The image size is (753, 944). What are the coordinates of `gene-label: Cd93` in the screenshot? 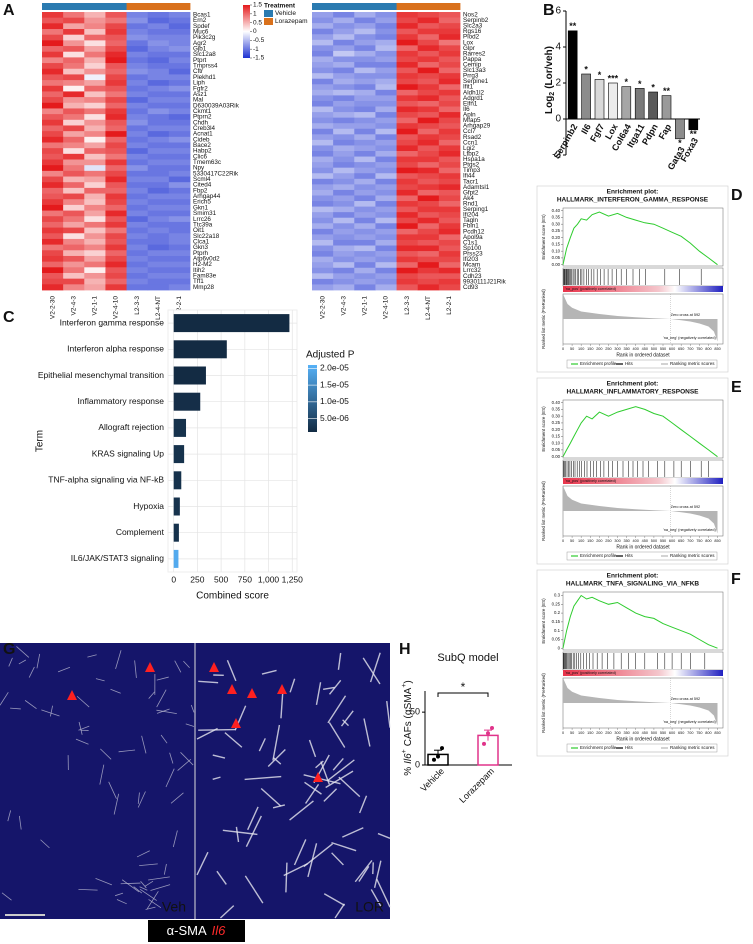 It's located at (471, 287).